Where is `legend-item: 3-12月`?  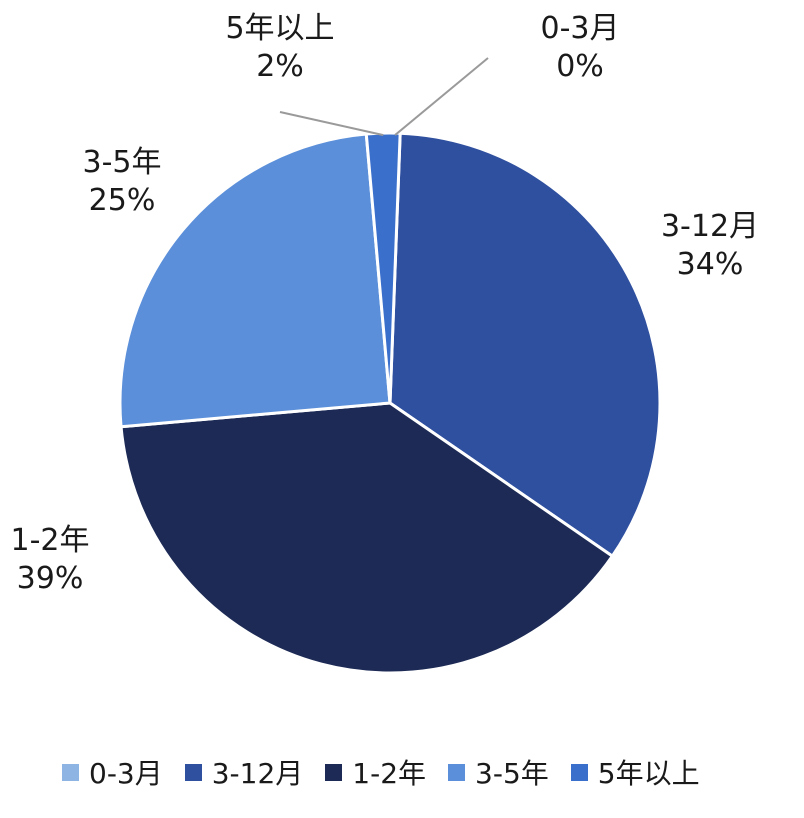 legend-item: 3-12月 is located at coordinates (244, 772).